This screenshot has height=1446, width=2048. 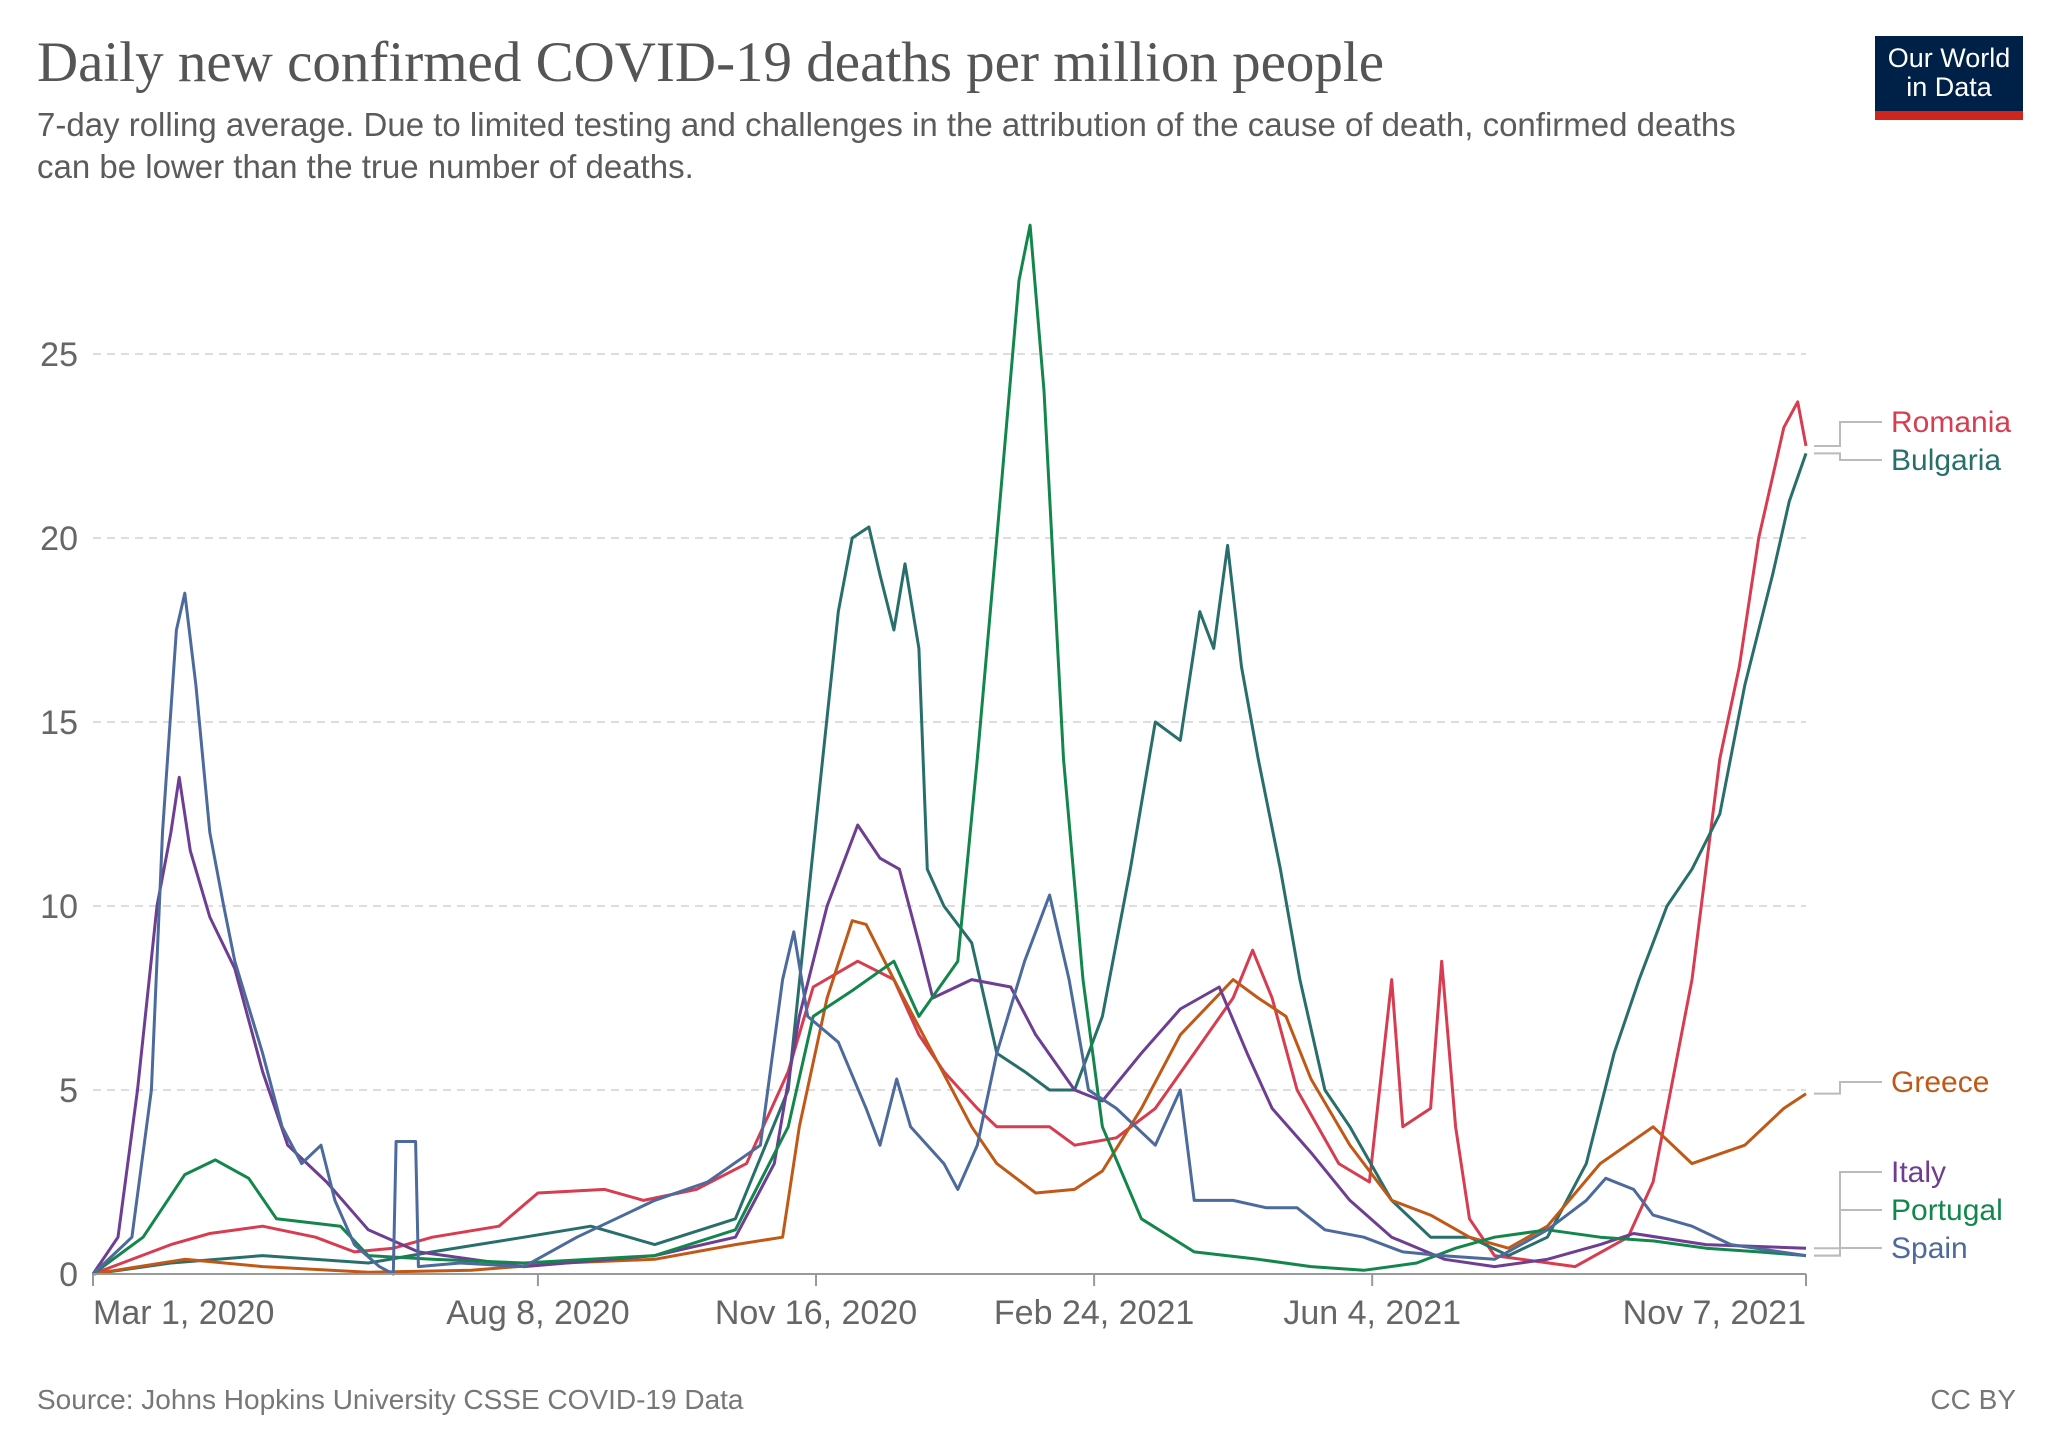 I want to click on x-tick-label: Feb 24, 2021, so click(x=1094, y=1313).